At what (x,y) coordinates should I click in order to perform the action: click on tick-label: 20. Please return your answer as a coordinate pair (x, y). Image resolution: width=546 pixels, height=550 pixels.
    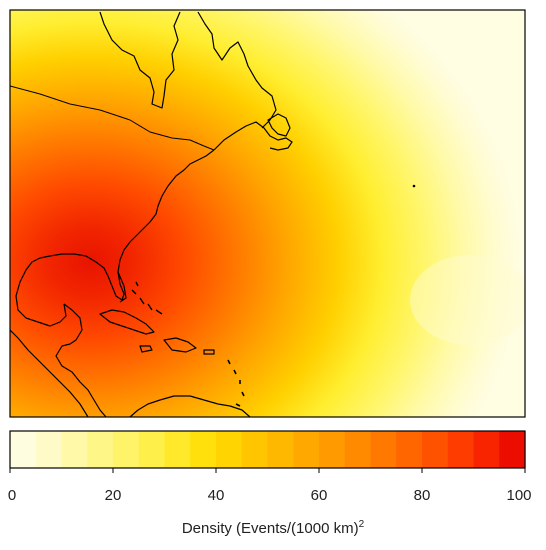
    Looking at the image, I should click on (113, 495).